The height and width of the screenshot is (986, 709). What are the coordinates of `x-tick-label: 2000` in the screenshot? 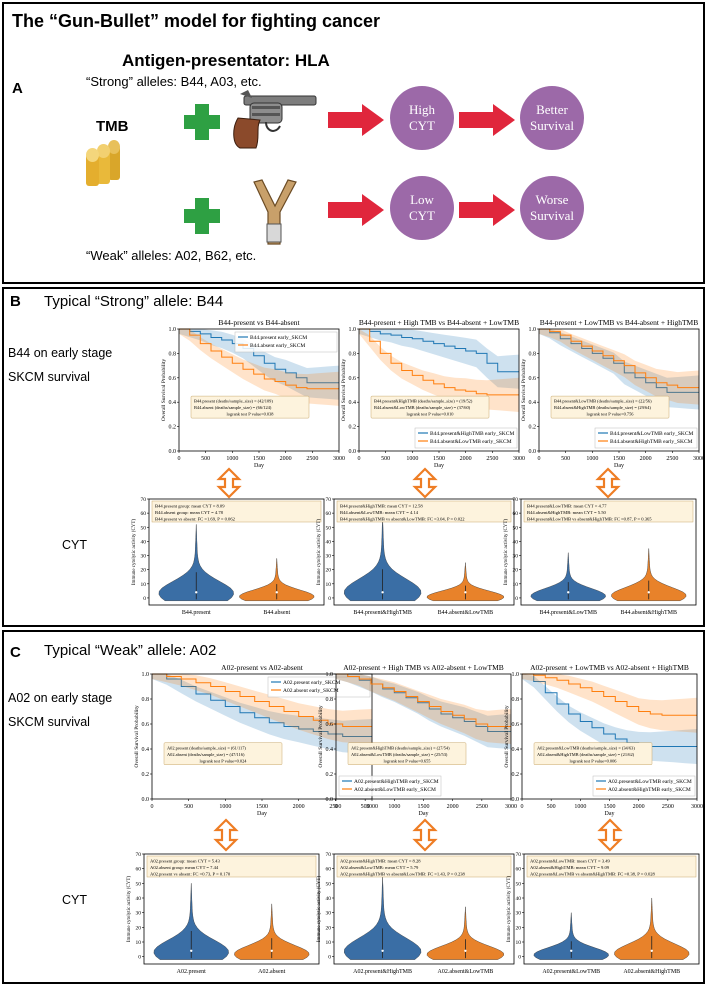 It's located at (453, 807).